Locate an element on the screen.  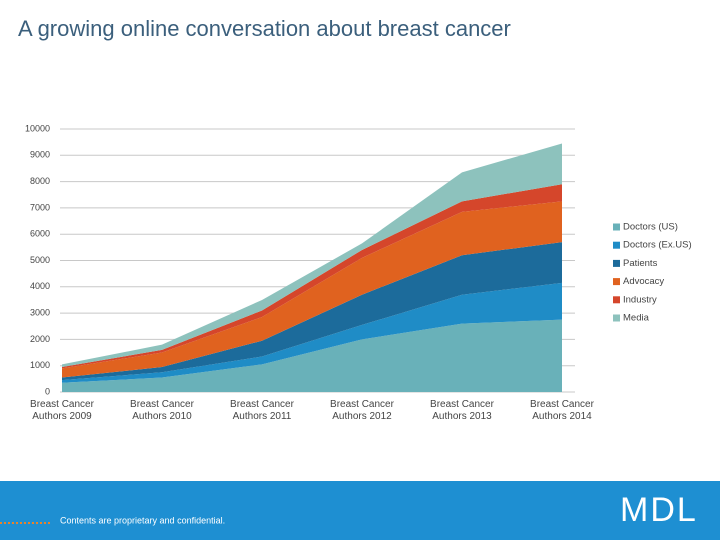
y-tick-label: 1000 is located at coordinates (40, 365).